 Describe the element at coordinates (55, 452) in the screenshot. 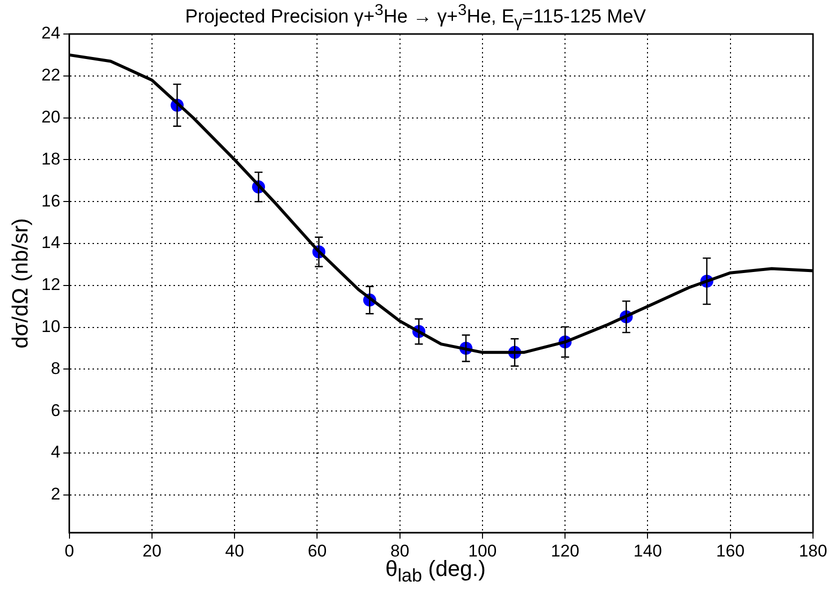

I see `y-tick-label: 4` at that location.